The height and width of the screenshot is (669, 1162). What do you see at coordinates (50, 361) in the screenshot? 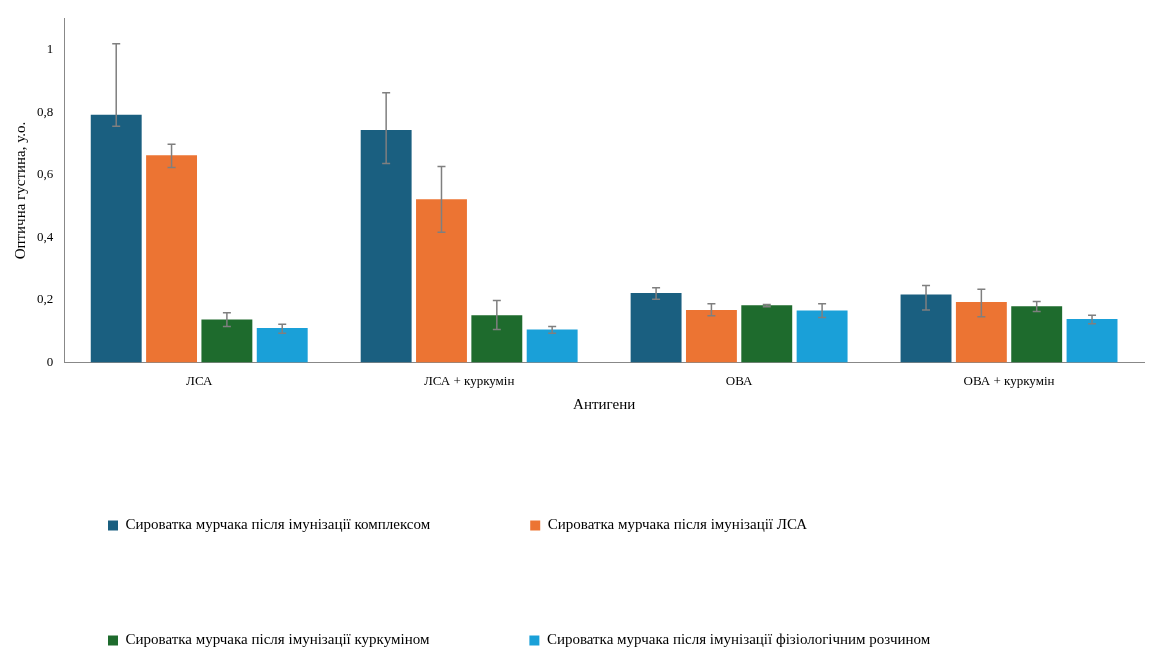
I see `y-tick-label: 0` at bounding box center [50, 361].